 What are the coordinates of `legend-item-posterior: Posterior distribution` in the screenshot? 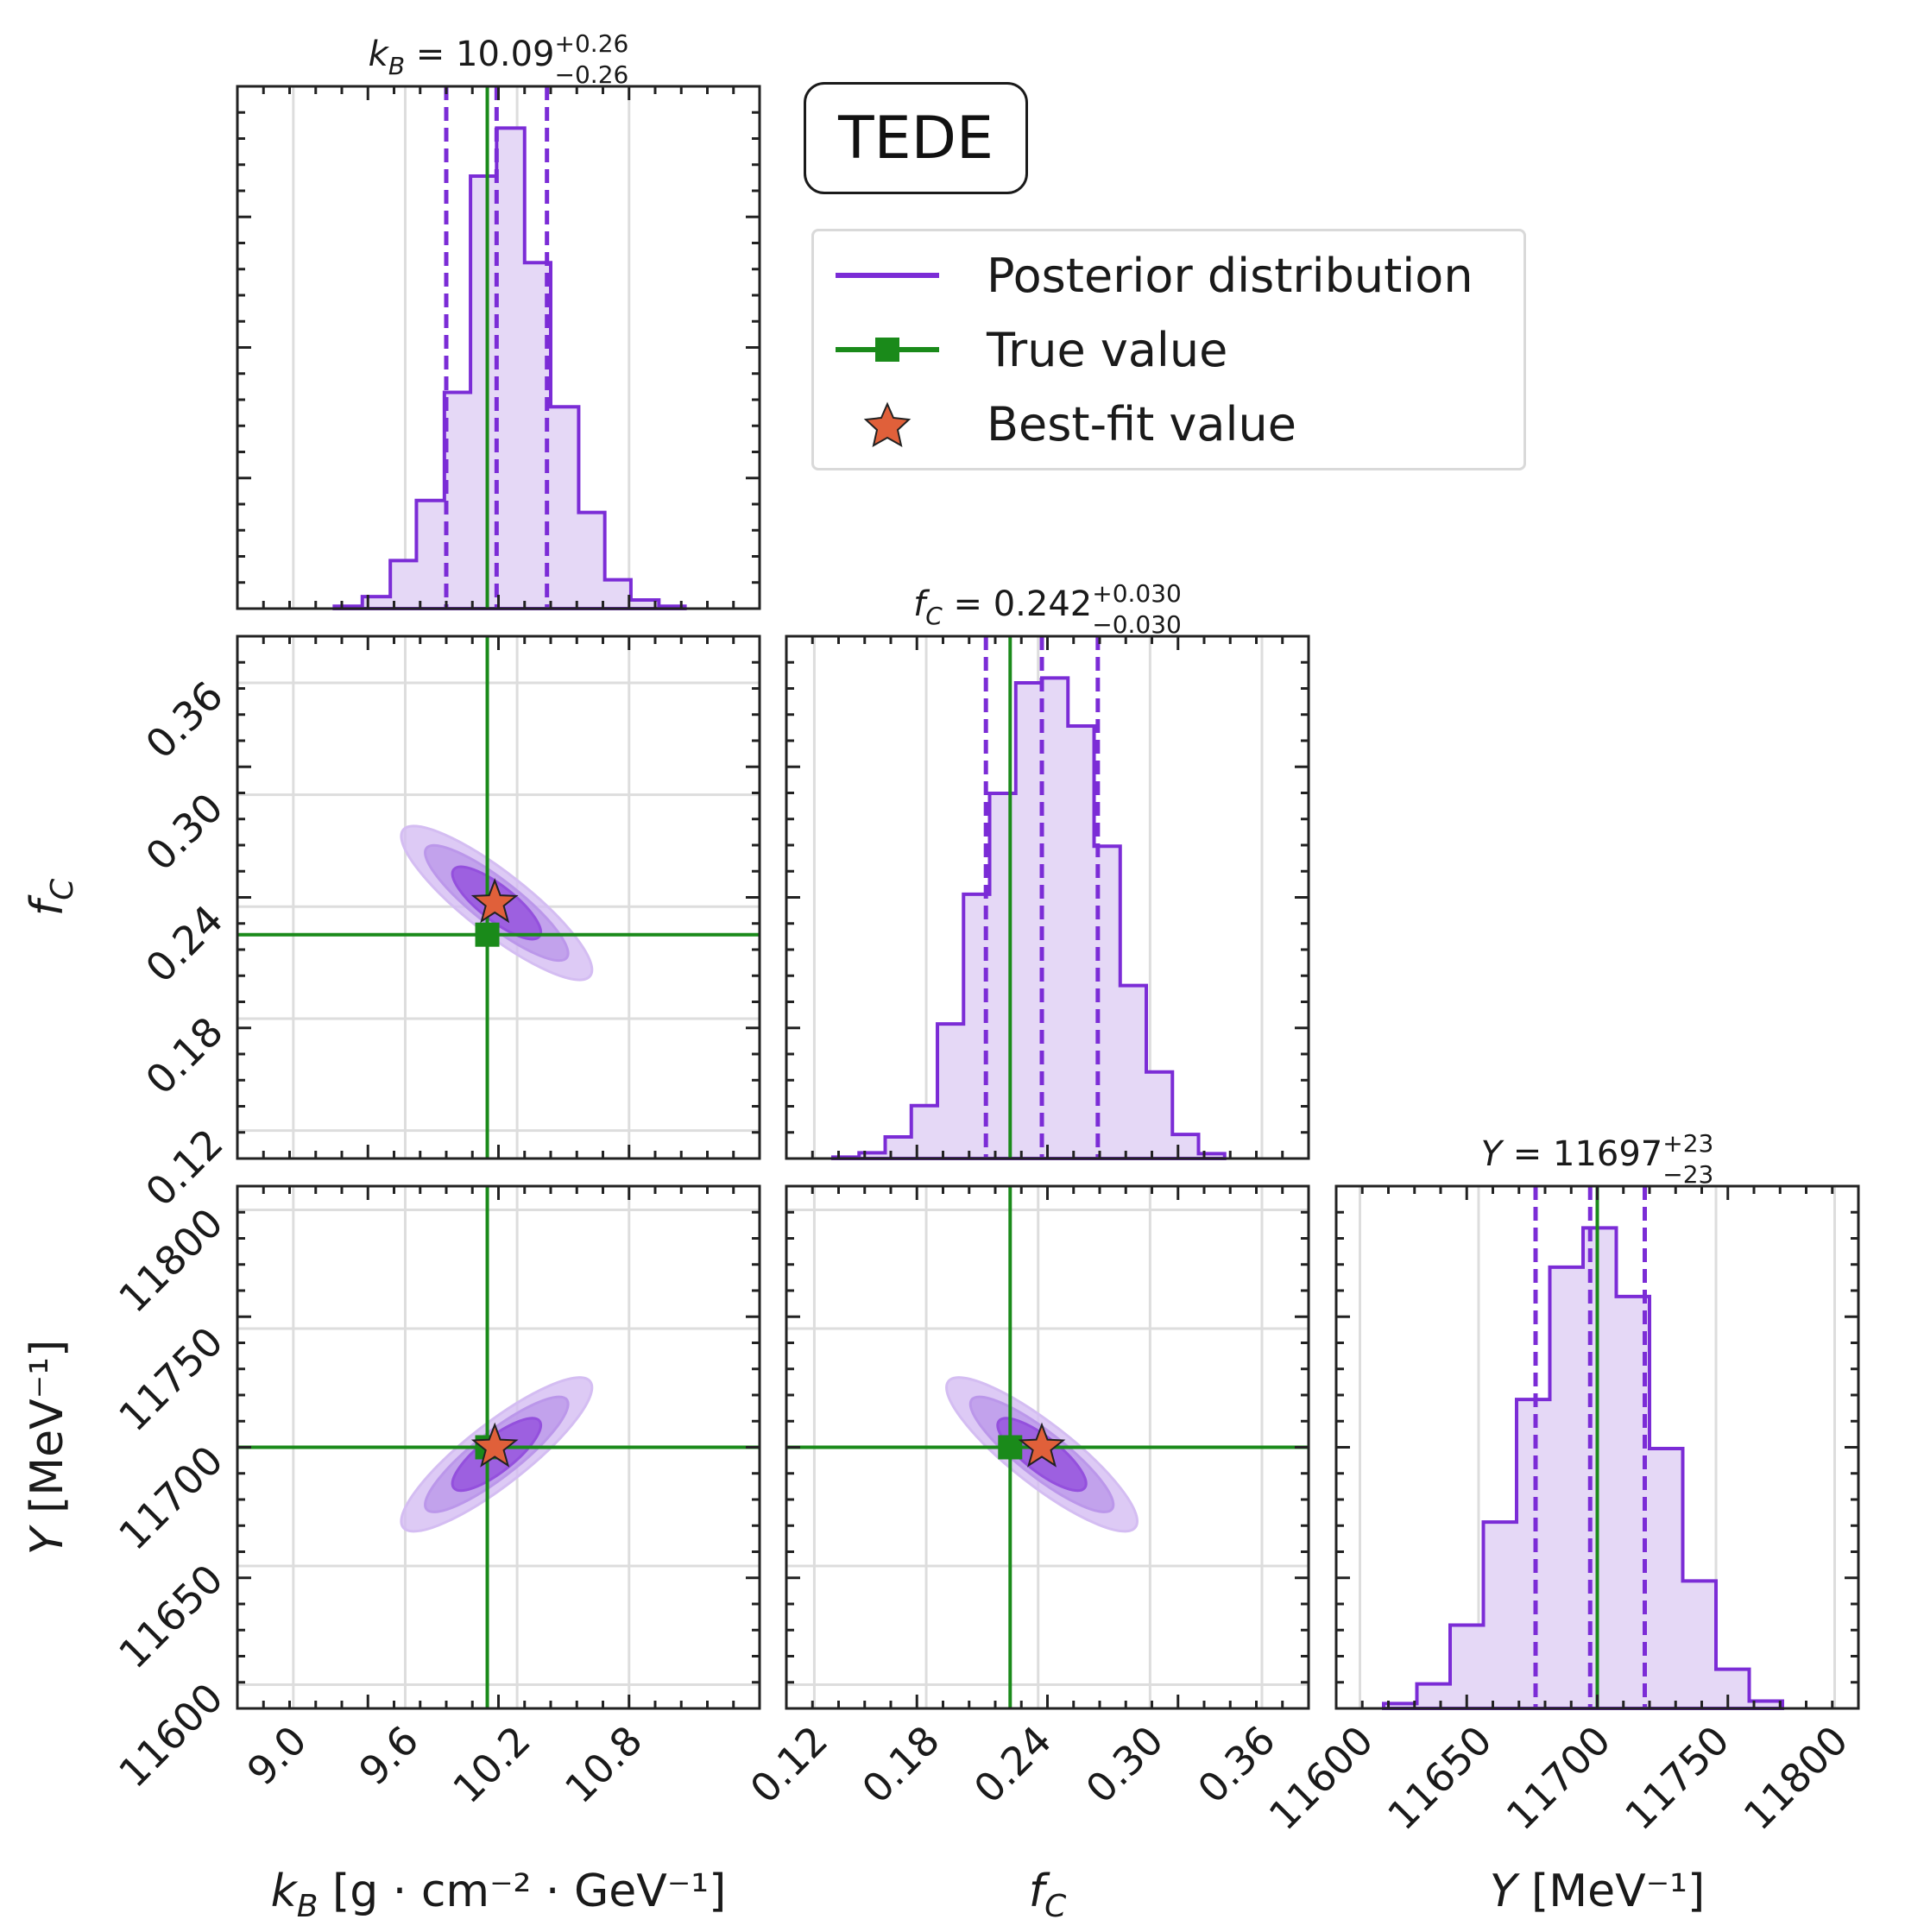 It's located at (1168, 275).